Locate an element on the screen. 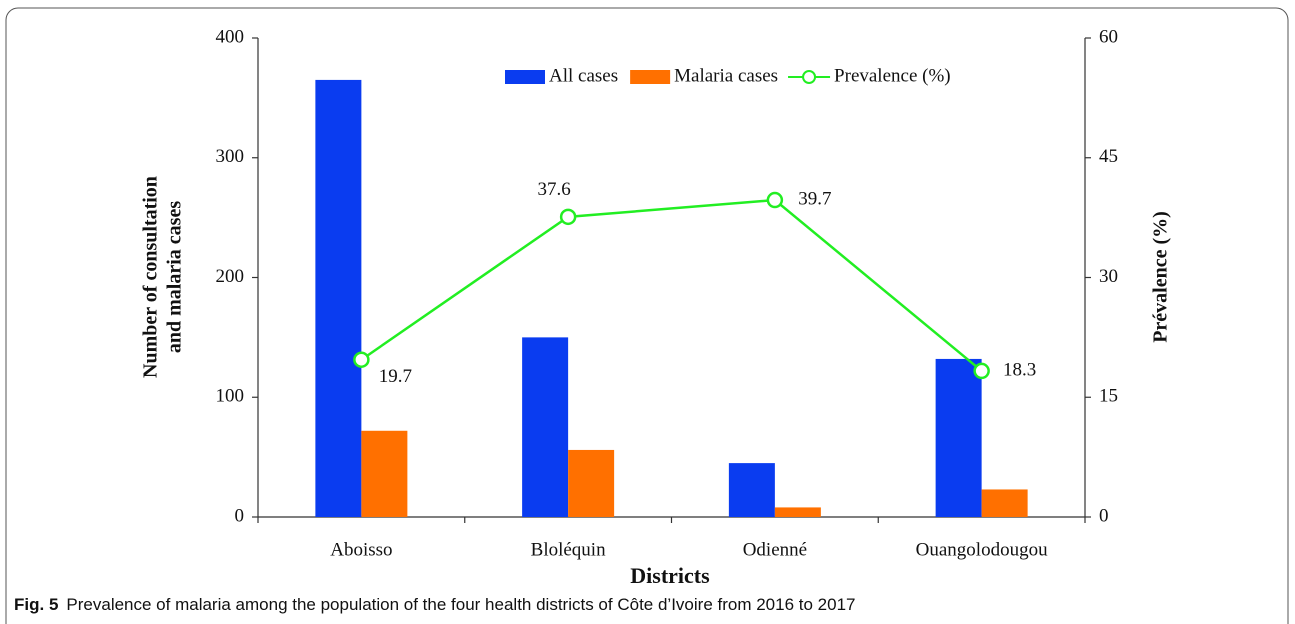 The width and height of the screenshot is (1295, 624). y-tick-label: 100 is located at coordinates (230, 396).